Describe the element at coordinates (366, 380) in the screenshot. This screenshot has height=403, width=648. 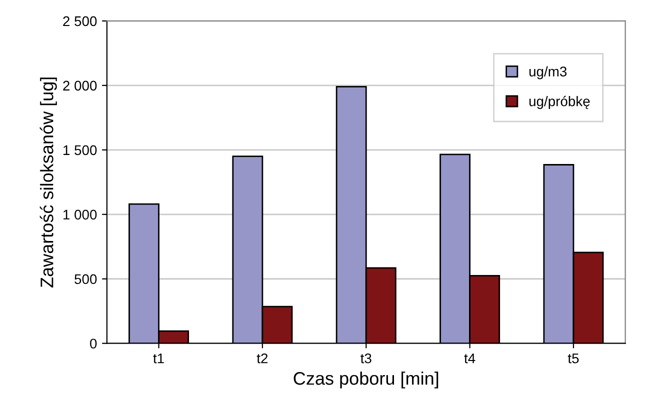
I see `x-axis-title: Czas poboru [min]` at that location.